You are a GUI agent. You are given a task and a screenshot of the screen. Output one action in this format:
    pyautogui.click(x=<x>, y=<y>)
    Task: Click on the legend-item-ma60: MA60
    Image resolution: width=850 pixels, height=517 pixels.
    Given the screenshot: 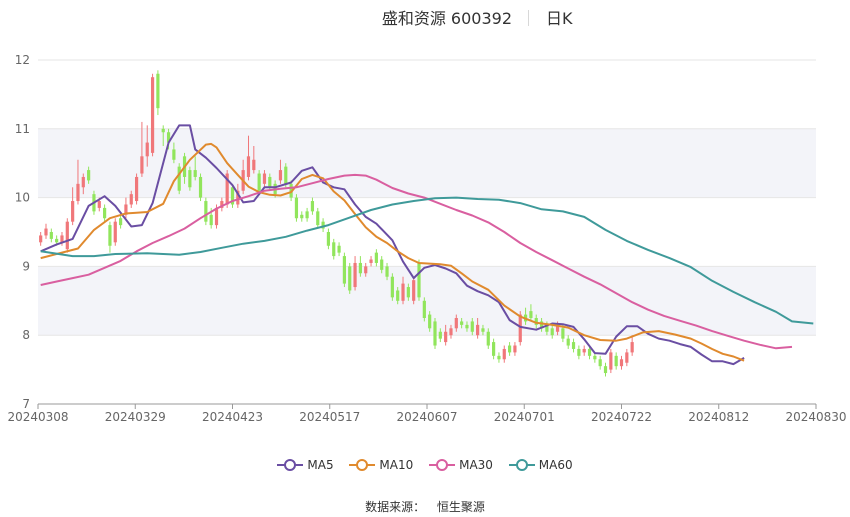 What is the action you would take?
    pyautogui.click(x=540, y=465)
    